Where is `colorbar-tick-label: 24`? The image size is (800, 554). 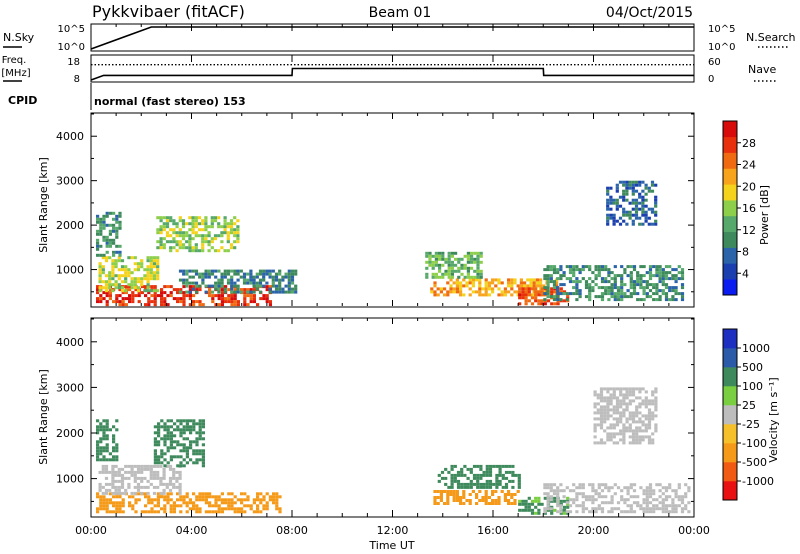 colorbar-tick-label: 24 is located at coordinates (749, 165).